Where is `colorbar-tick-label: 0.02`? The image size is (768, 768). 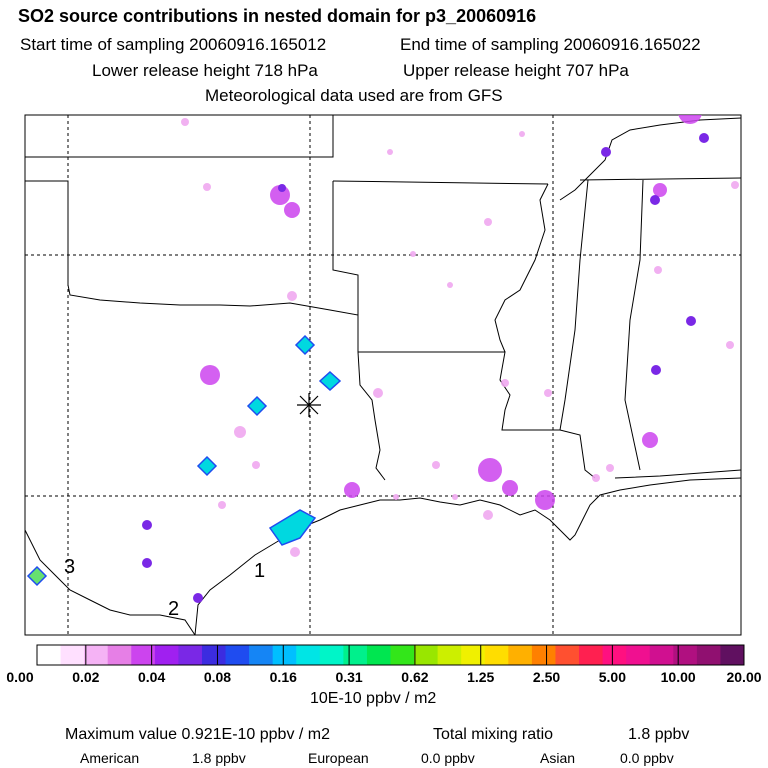 colorbar-tick-label: 0.02 is located at coordinates (86, 677).